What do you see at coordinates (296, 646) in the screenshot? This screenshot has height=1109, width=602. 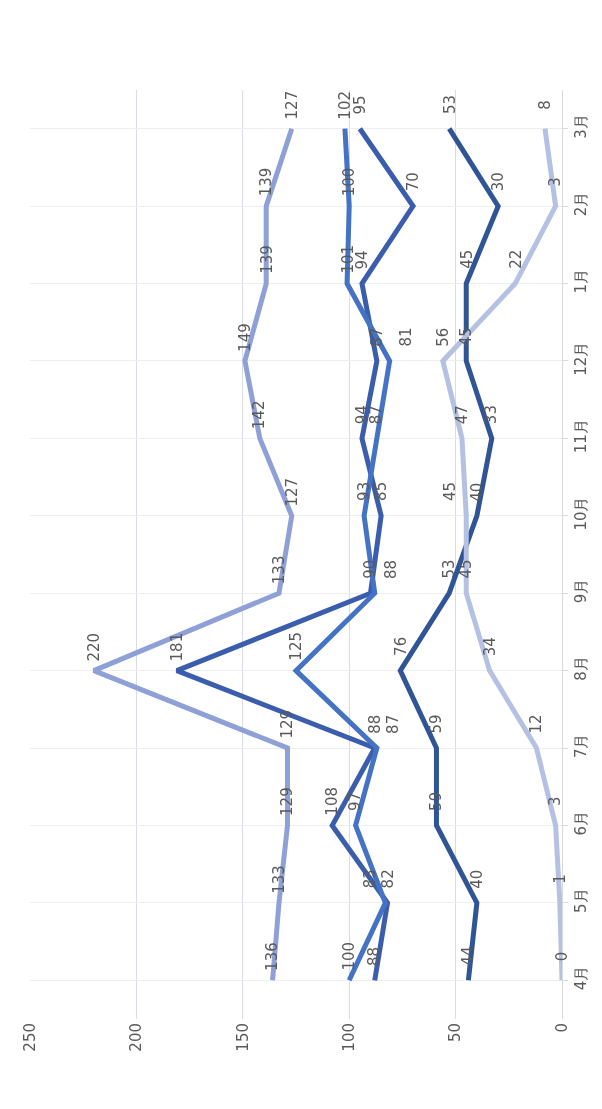 I see `data-label: 125` at bounding box center [296, 646].